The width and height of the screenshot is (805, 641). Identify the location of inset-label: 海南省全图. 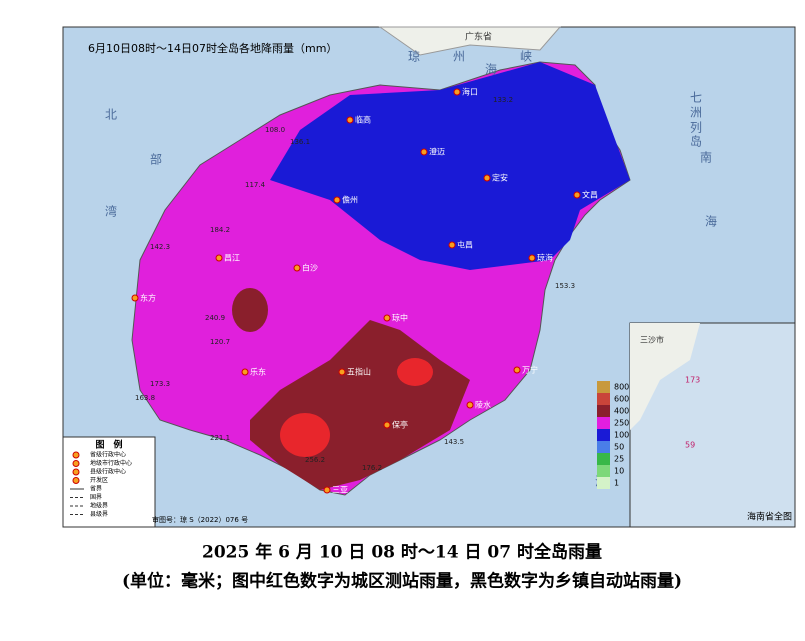
(769, 517).